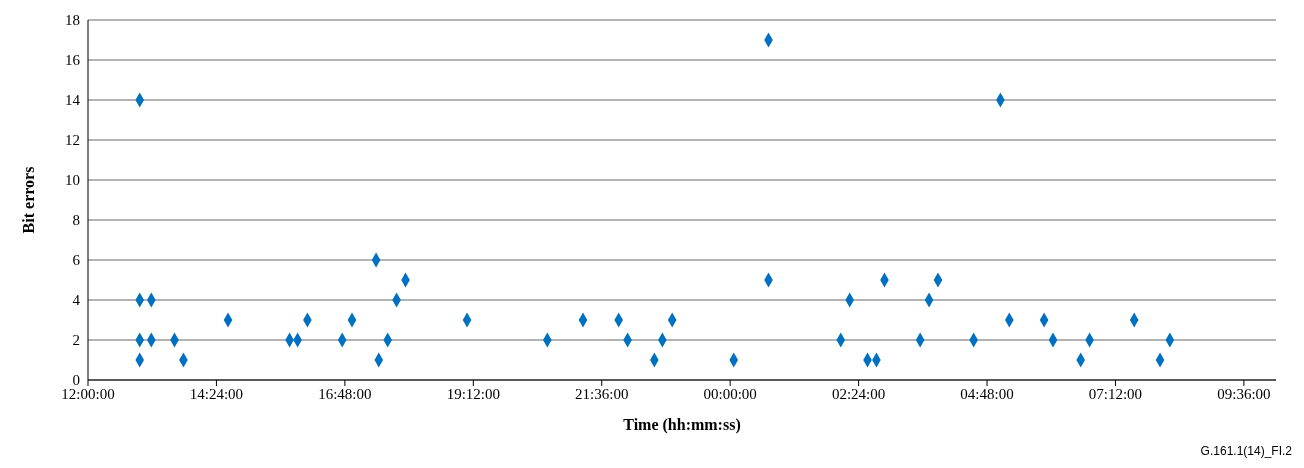  What do you see at coordinates (76, 220) in the screenshot?
I see `y-tick-label: 8` at bounding box center [76, 220].